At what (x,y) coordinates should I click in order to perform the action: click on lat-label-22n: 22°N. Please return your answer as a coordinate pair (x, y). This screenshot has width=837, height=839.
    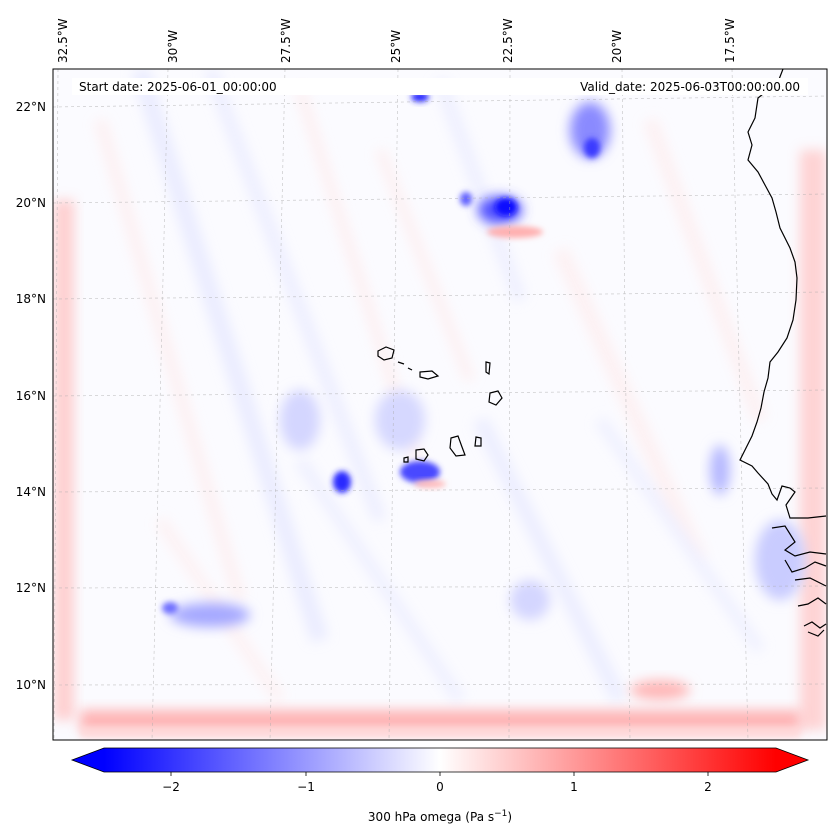
    Looking at the image, I should click on (31, 107).